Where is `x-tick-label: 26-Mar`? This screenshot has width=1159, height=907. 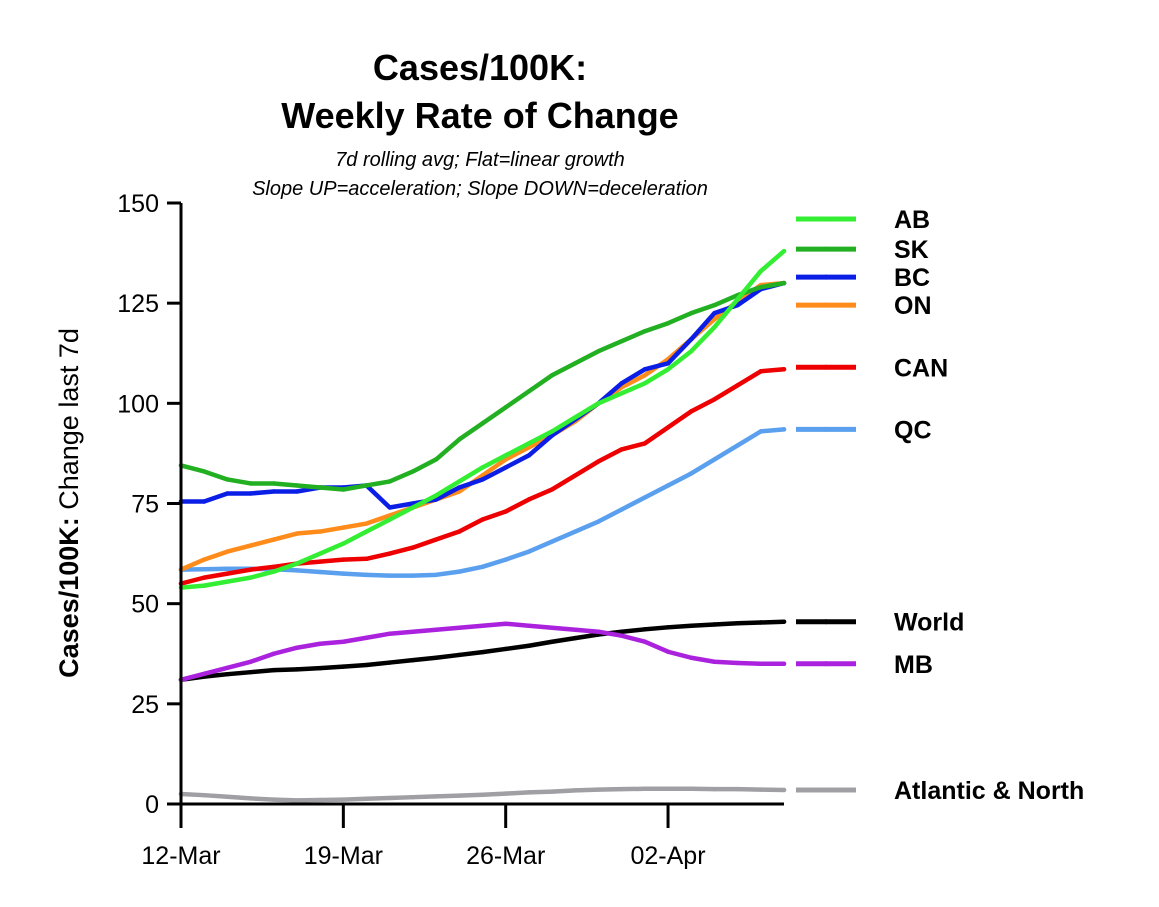 x-tick-label: 26-Mar is located at coordinates (505, 856).